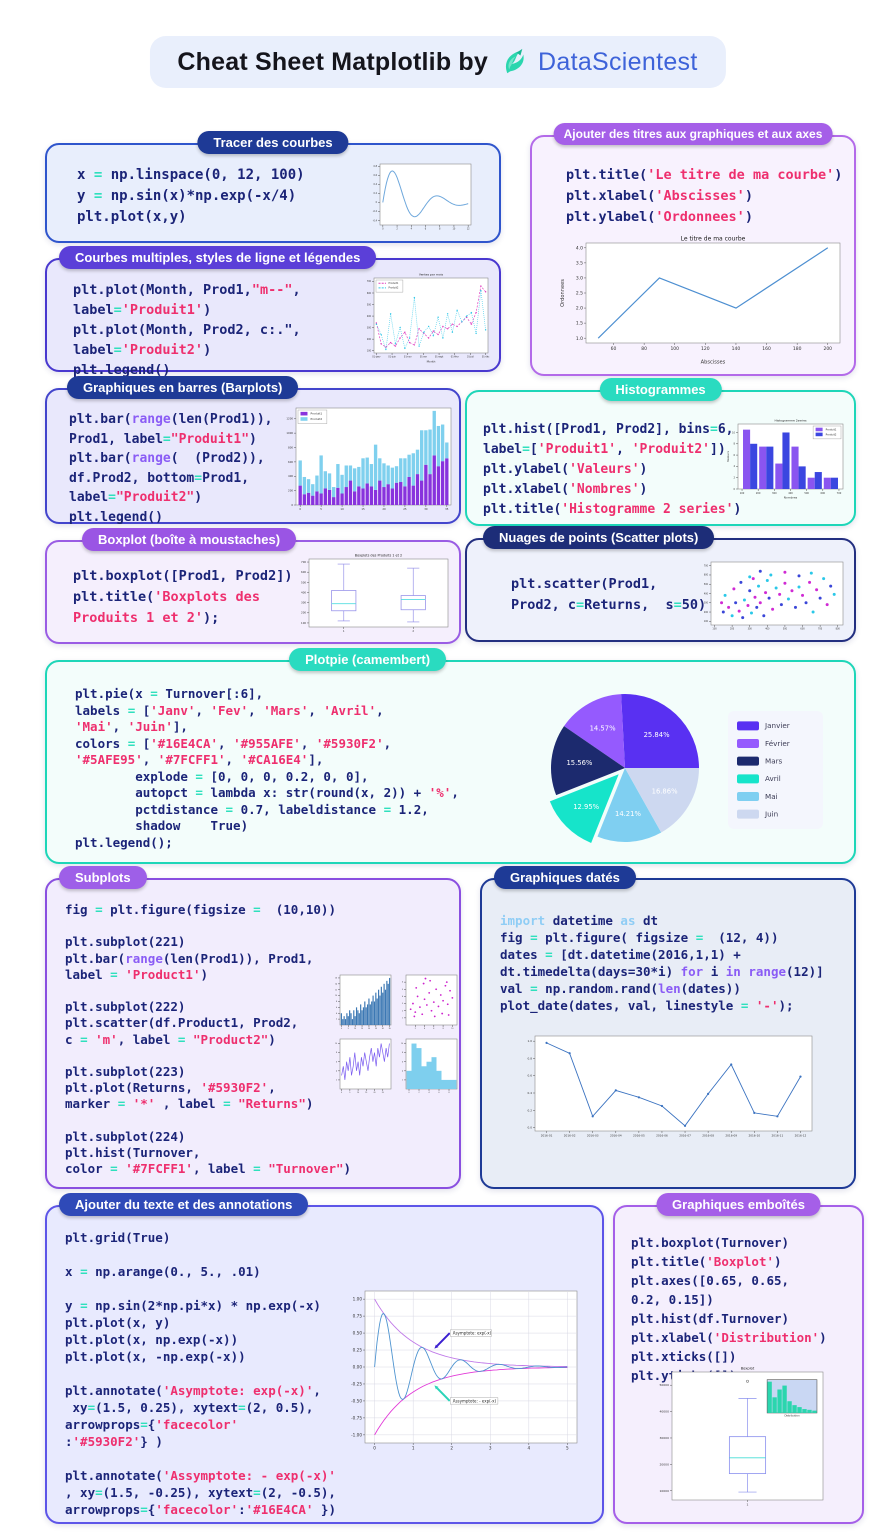 The image size is (875, 1536). Describe the element at coordinates (431, 275) in the screenshot. I see `svg-text: Ventes par mois` at that location.